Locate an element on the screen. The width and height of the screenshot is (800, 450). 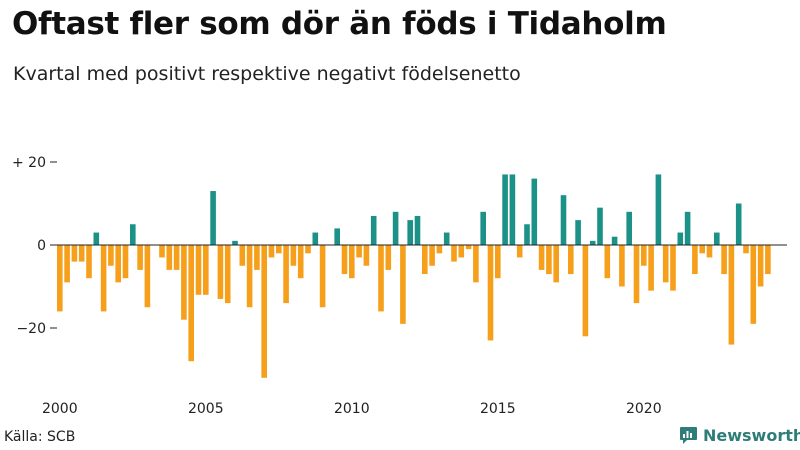
x-axis: 2000 2005 2010 2015 2020 is located at coordinates (352, 409).